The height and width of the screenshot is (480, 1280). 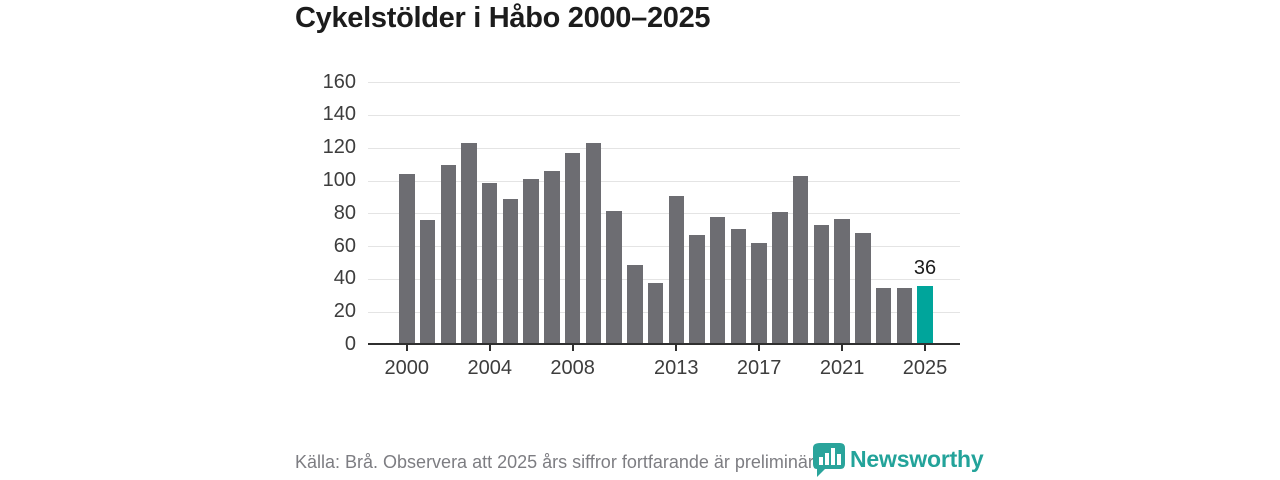 What do you see at coordinates (339, 180) in the screenshot?
I see `y-axis-label-100: 100` at bounding box center [339, 180].